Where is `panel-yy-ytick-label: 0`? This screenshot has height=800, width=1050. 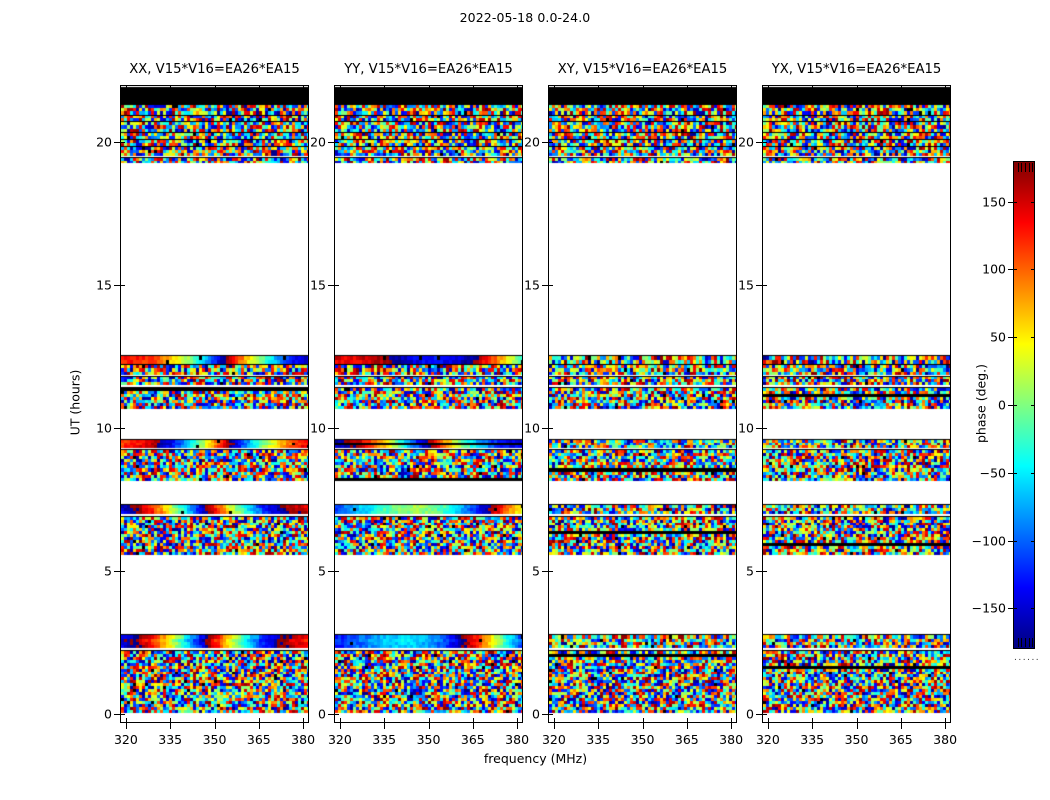
panel-yy-ytick-label: 0 is located at coordinates (322, 714).